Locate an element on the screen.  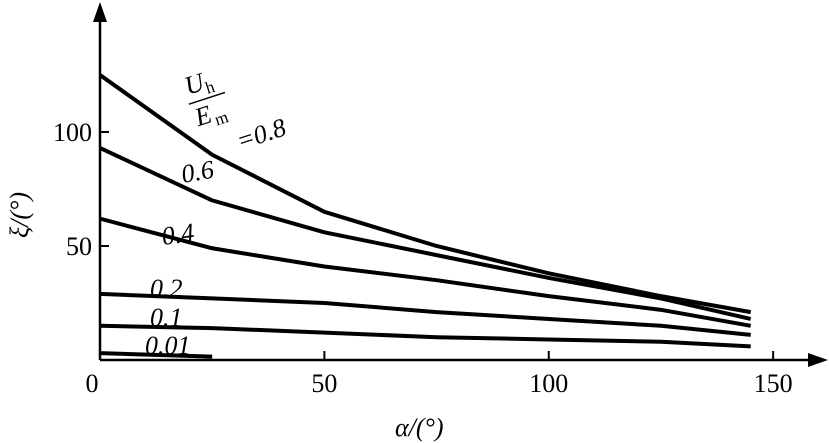
curve-label: =0.8 is located at coordinates (261, 134).